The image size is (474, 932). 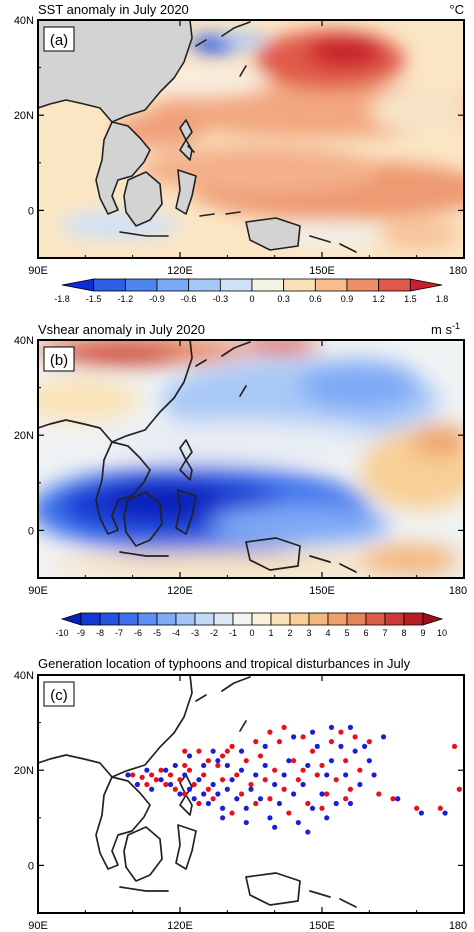 I want to click on panel-b-units-exp: -1, so click(x=456, y=326).